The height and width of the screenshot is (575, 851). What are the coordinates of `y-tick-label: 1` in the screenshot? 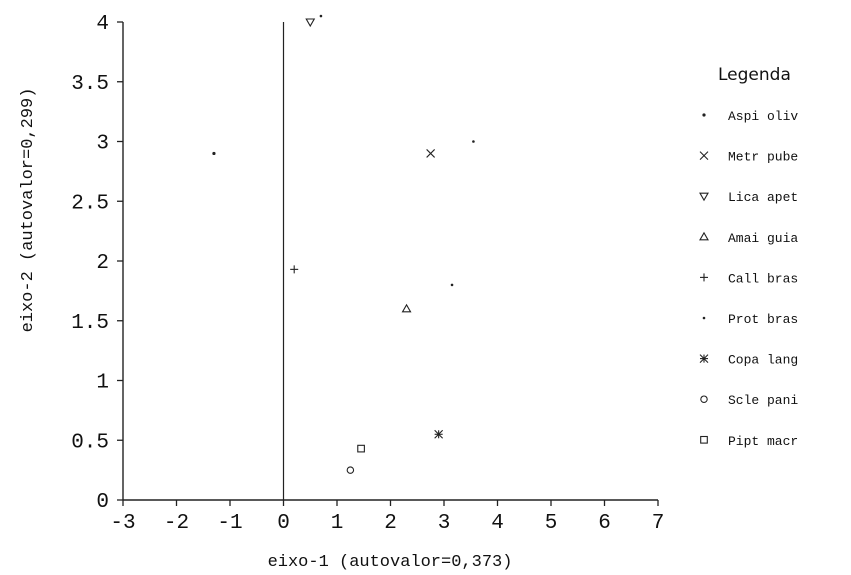 It's located at (102, 383).